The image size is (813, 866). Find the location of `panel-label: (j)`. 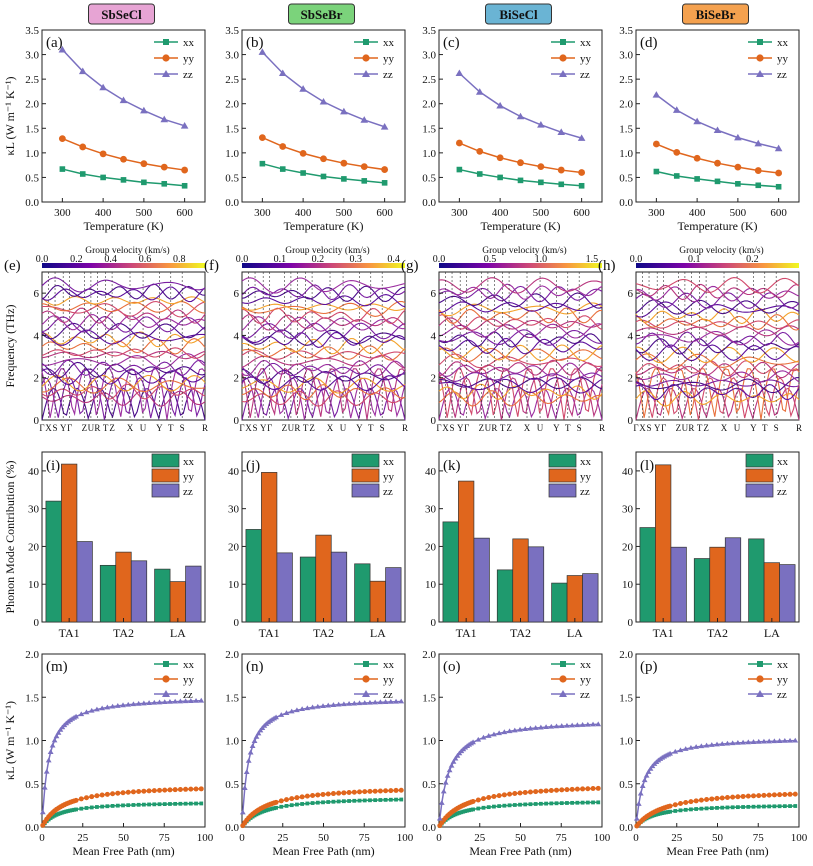

panel-label: (j) is located at coordinates (253, 466).